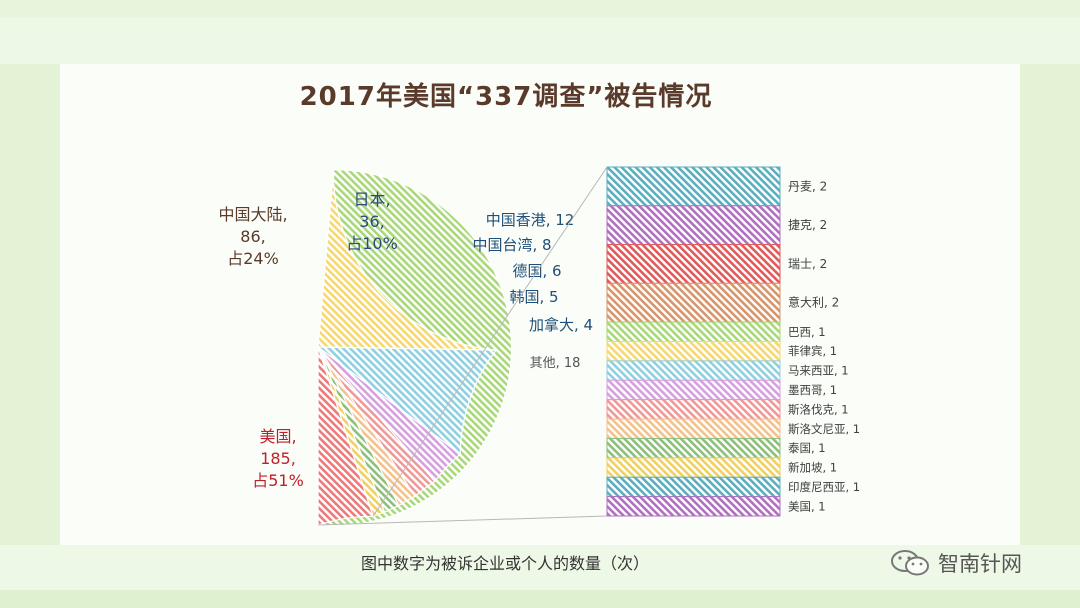  What do you see at coordinates (824, 429) in the screenshot?
I see `breakdown-label-9: 斯洛文尼亚, 1` at bounding box center [824, 429].